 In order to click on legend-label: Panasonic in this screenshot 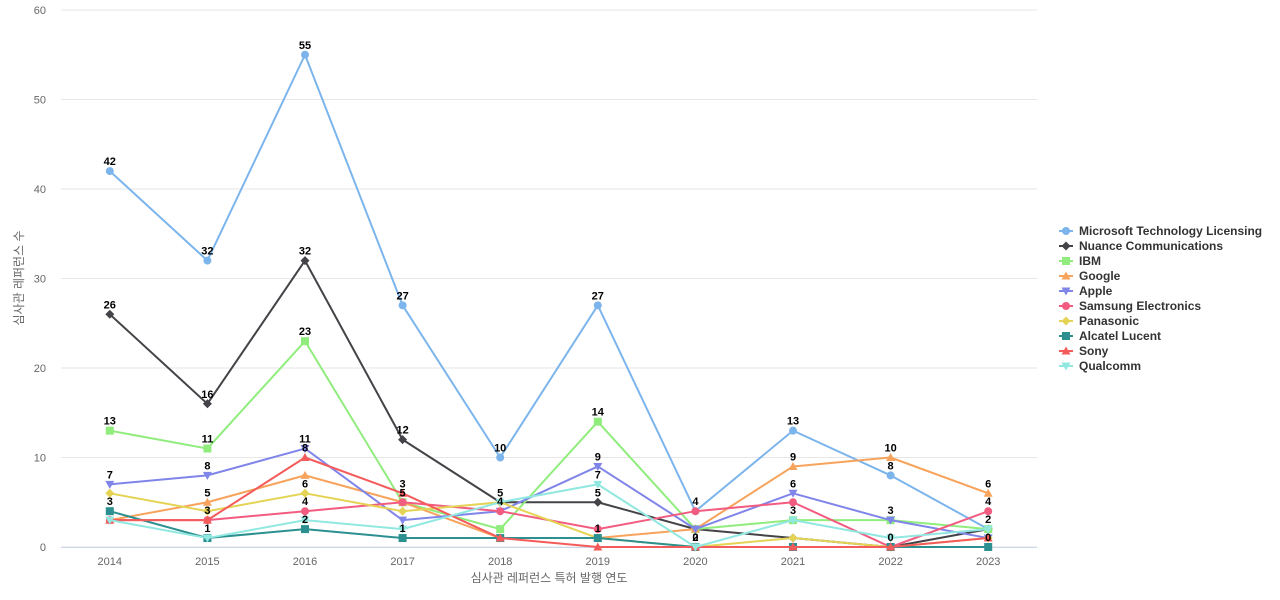, I will do `click(1109, 321)`.